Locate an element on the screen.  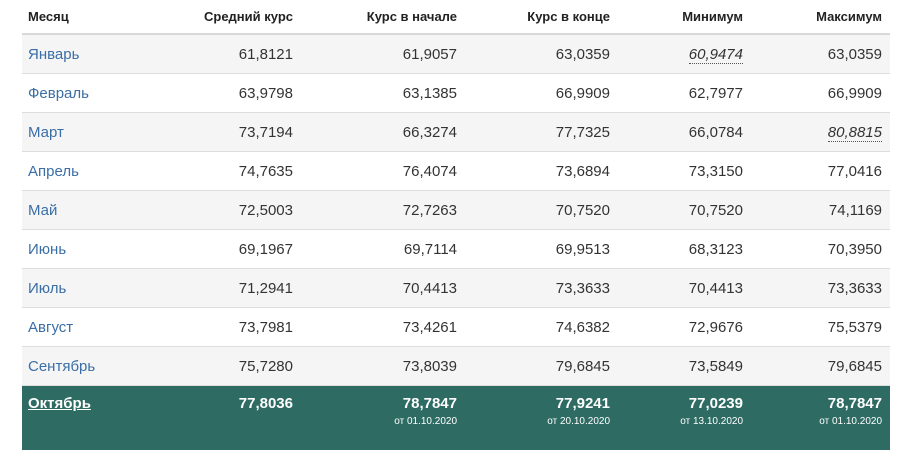
cell-end: 73,3633 is located at coordinates (541, 288).